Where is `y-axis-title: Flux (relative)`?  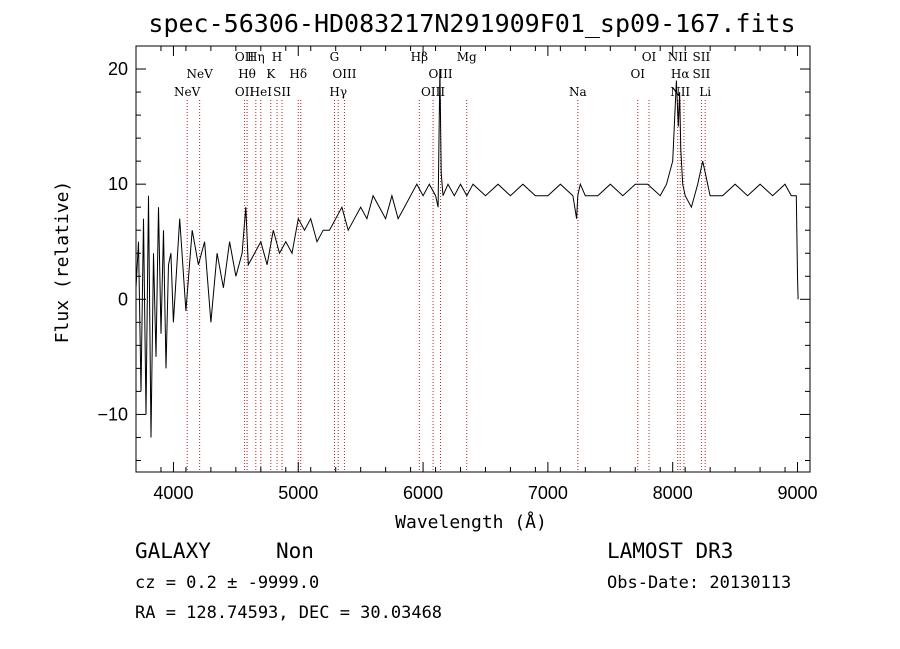 y-axis-title: Flux (relative) is located at coordinates (62, 262).